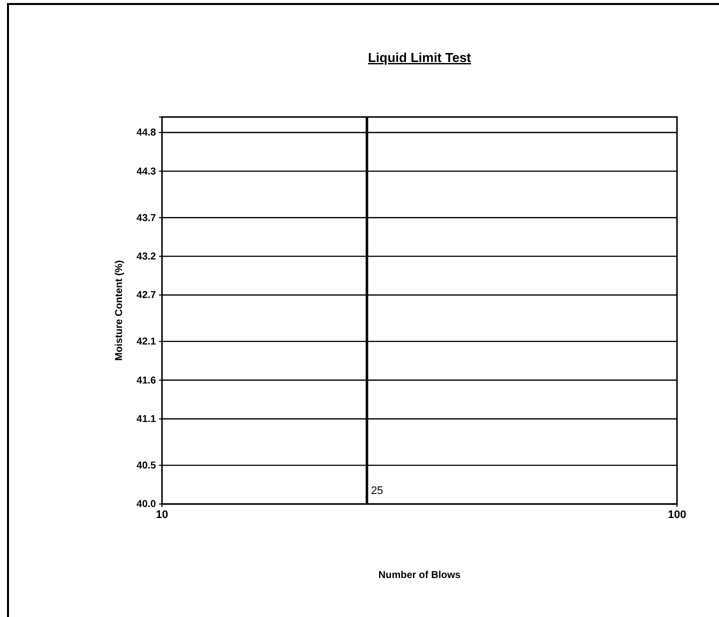  Describe the element at coordinates (146, 504) in the screenshot. I see `y-tick-label: 40.0` at that location.